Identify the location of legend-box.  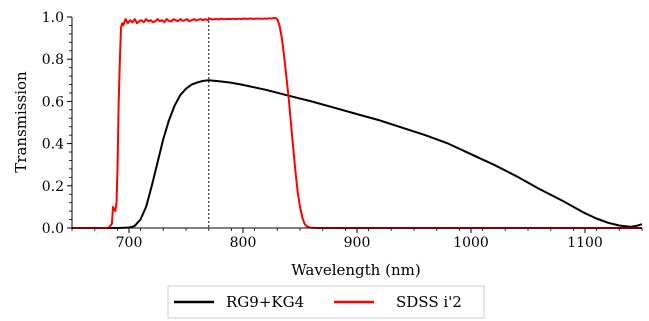
(326, 302).